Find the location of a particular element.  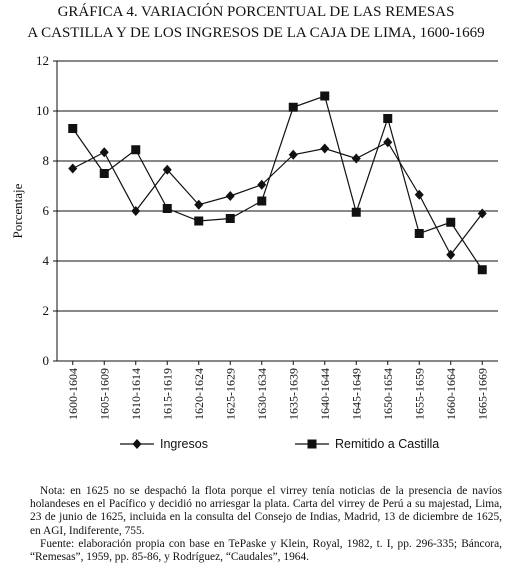

x-tick-label: 1665-1669 is located at coordinates (482, 394).